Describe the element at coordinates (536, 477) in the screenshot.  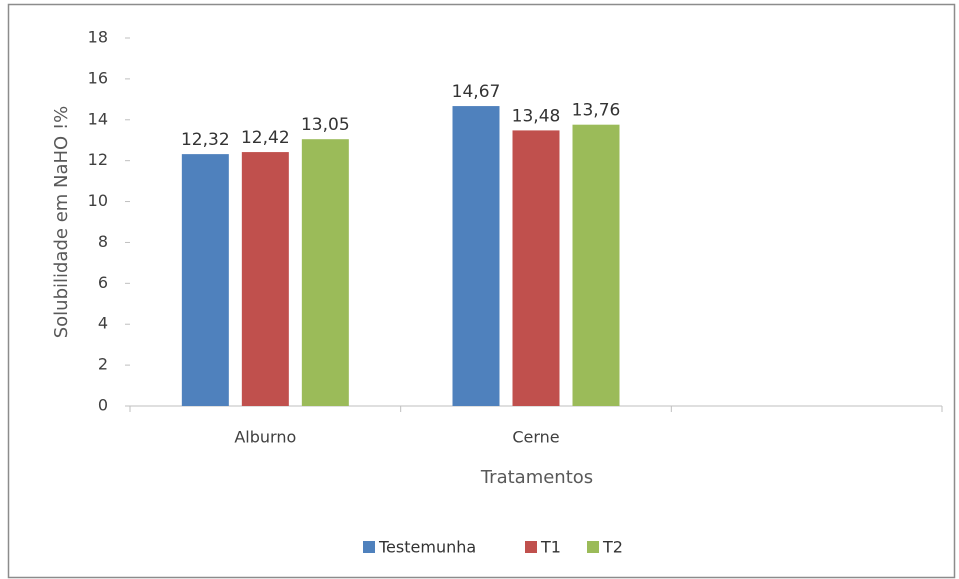
I see `x-axis-title: Tratamentos` at that location.